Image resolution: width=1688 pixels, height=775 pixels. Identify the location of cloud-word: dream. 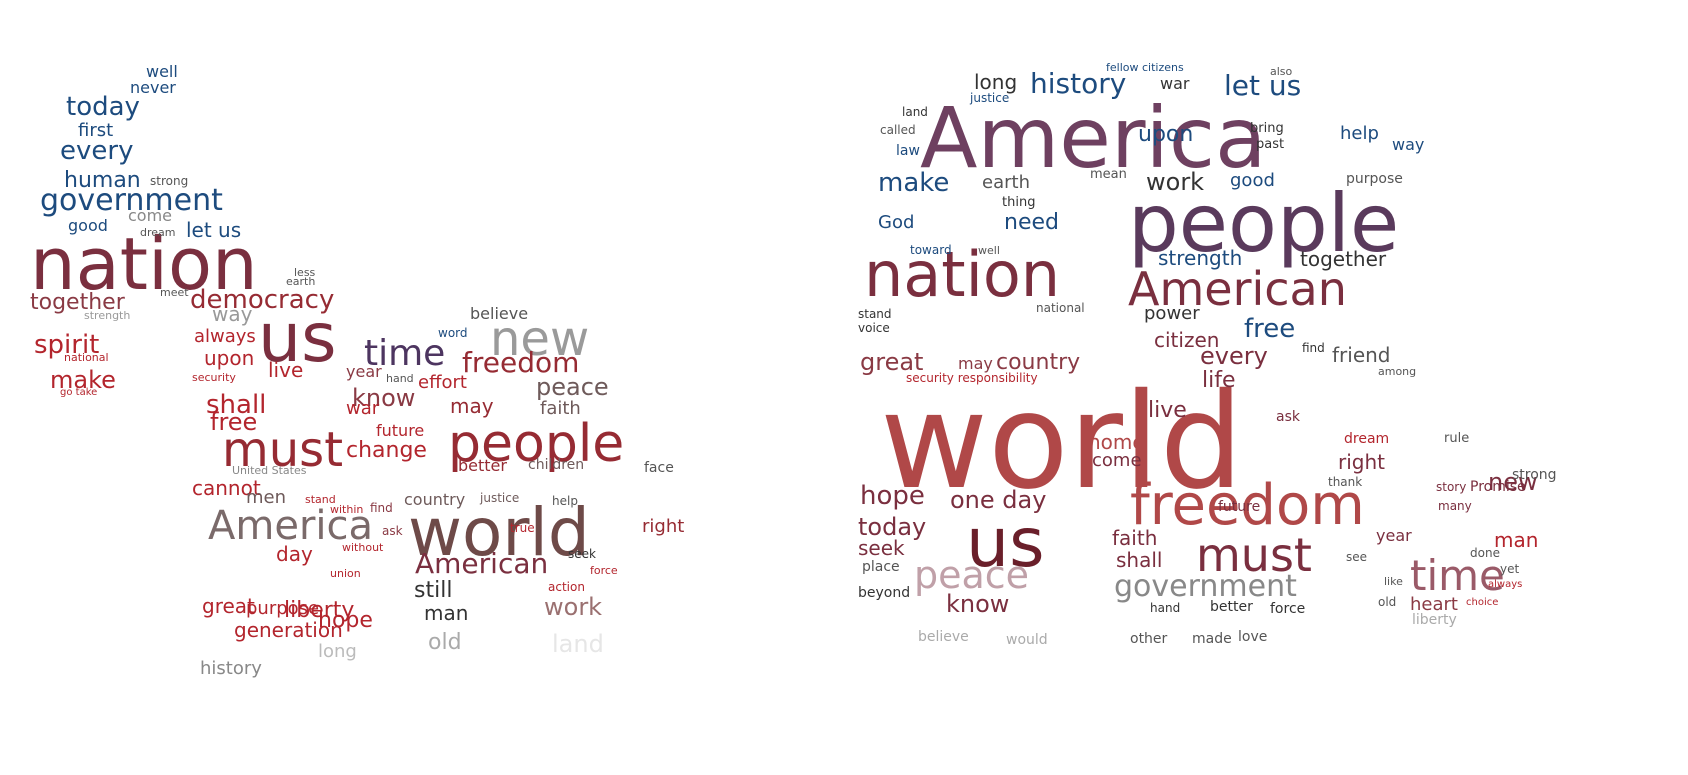
(158, 232).